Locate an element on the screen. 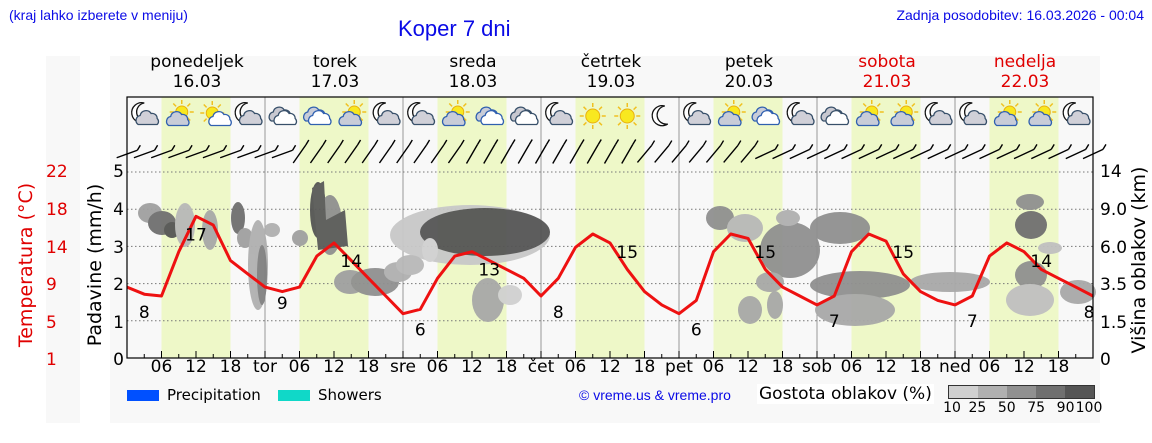 This screenshot has width=1152, height=443. day-name: petek is located at coordinates (749, 62).